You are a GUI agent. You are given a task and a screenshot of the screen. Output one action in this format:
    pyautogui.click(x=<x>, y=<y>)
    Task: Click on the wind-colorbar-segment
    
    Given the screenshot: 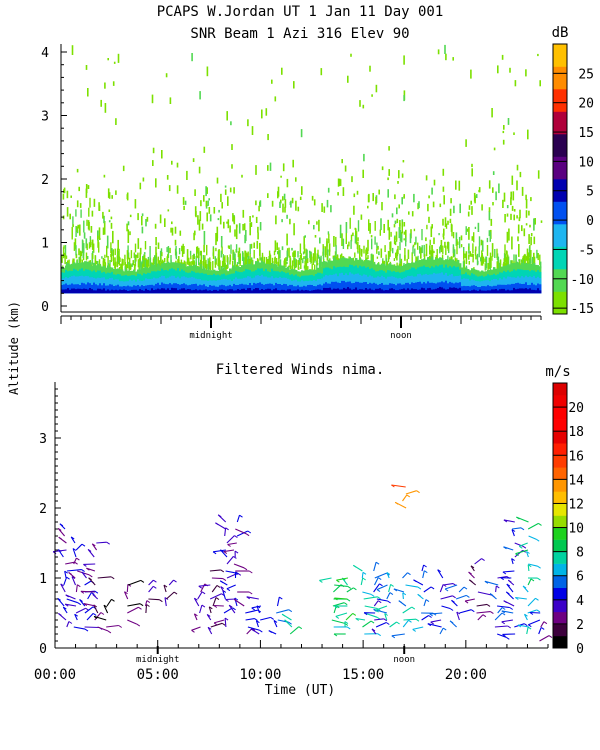 What is the action you would take?
    pyautogui.click(x=560, y=630)
    